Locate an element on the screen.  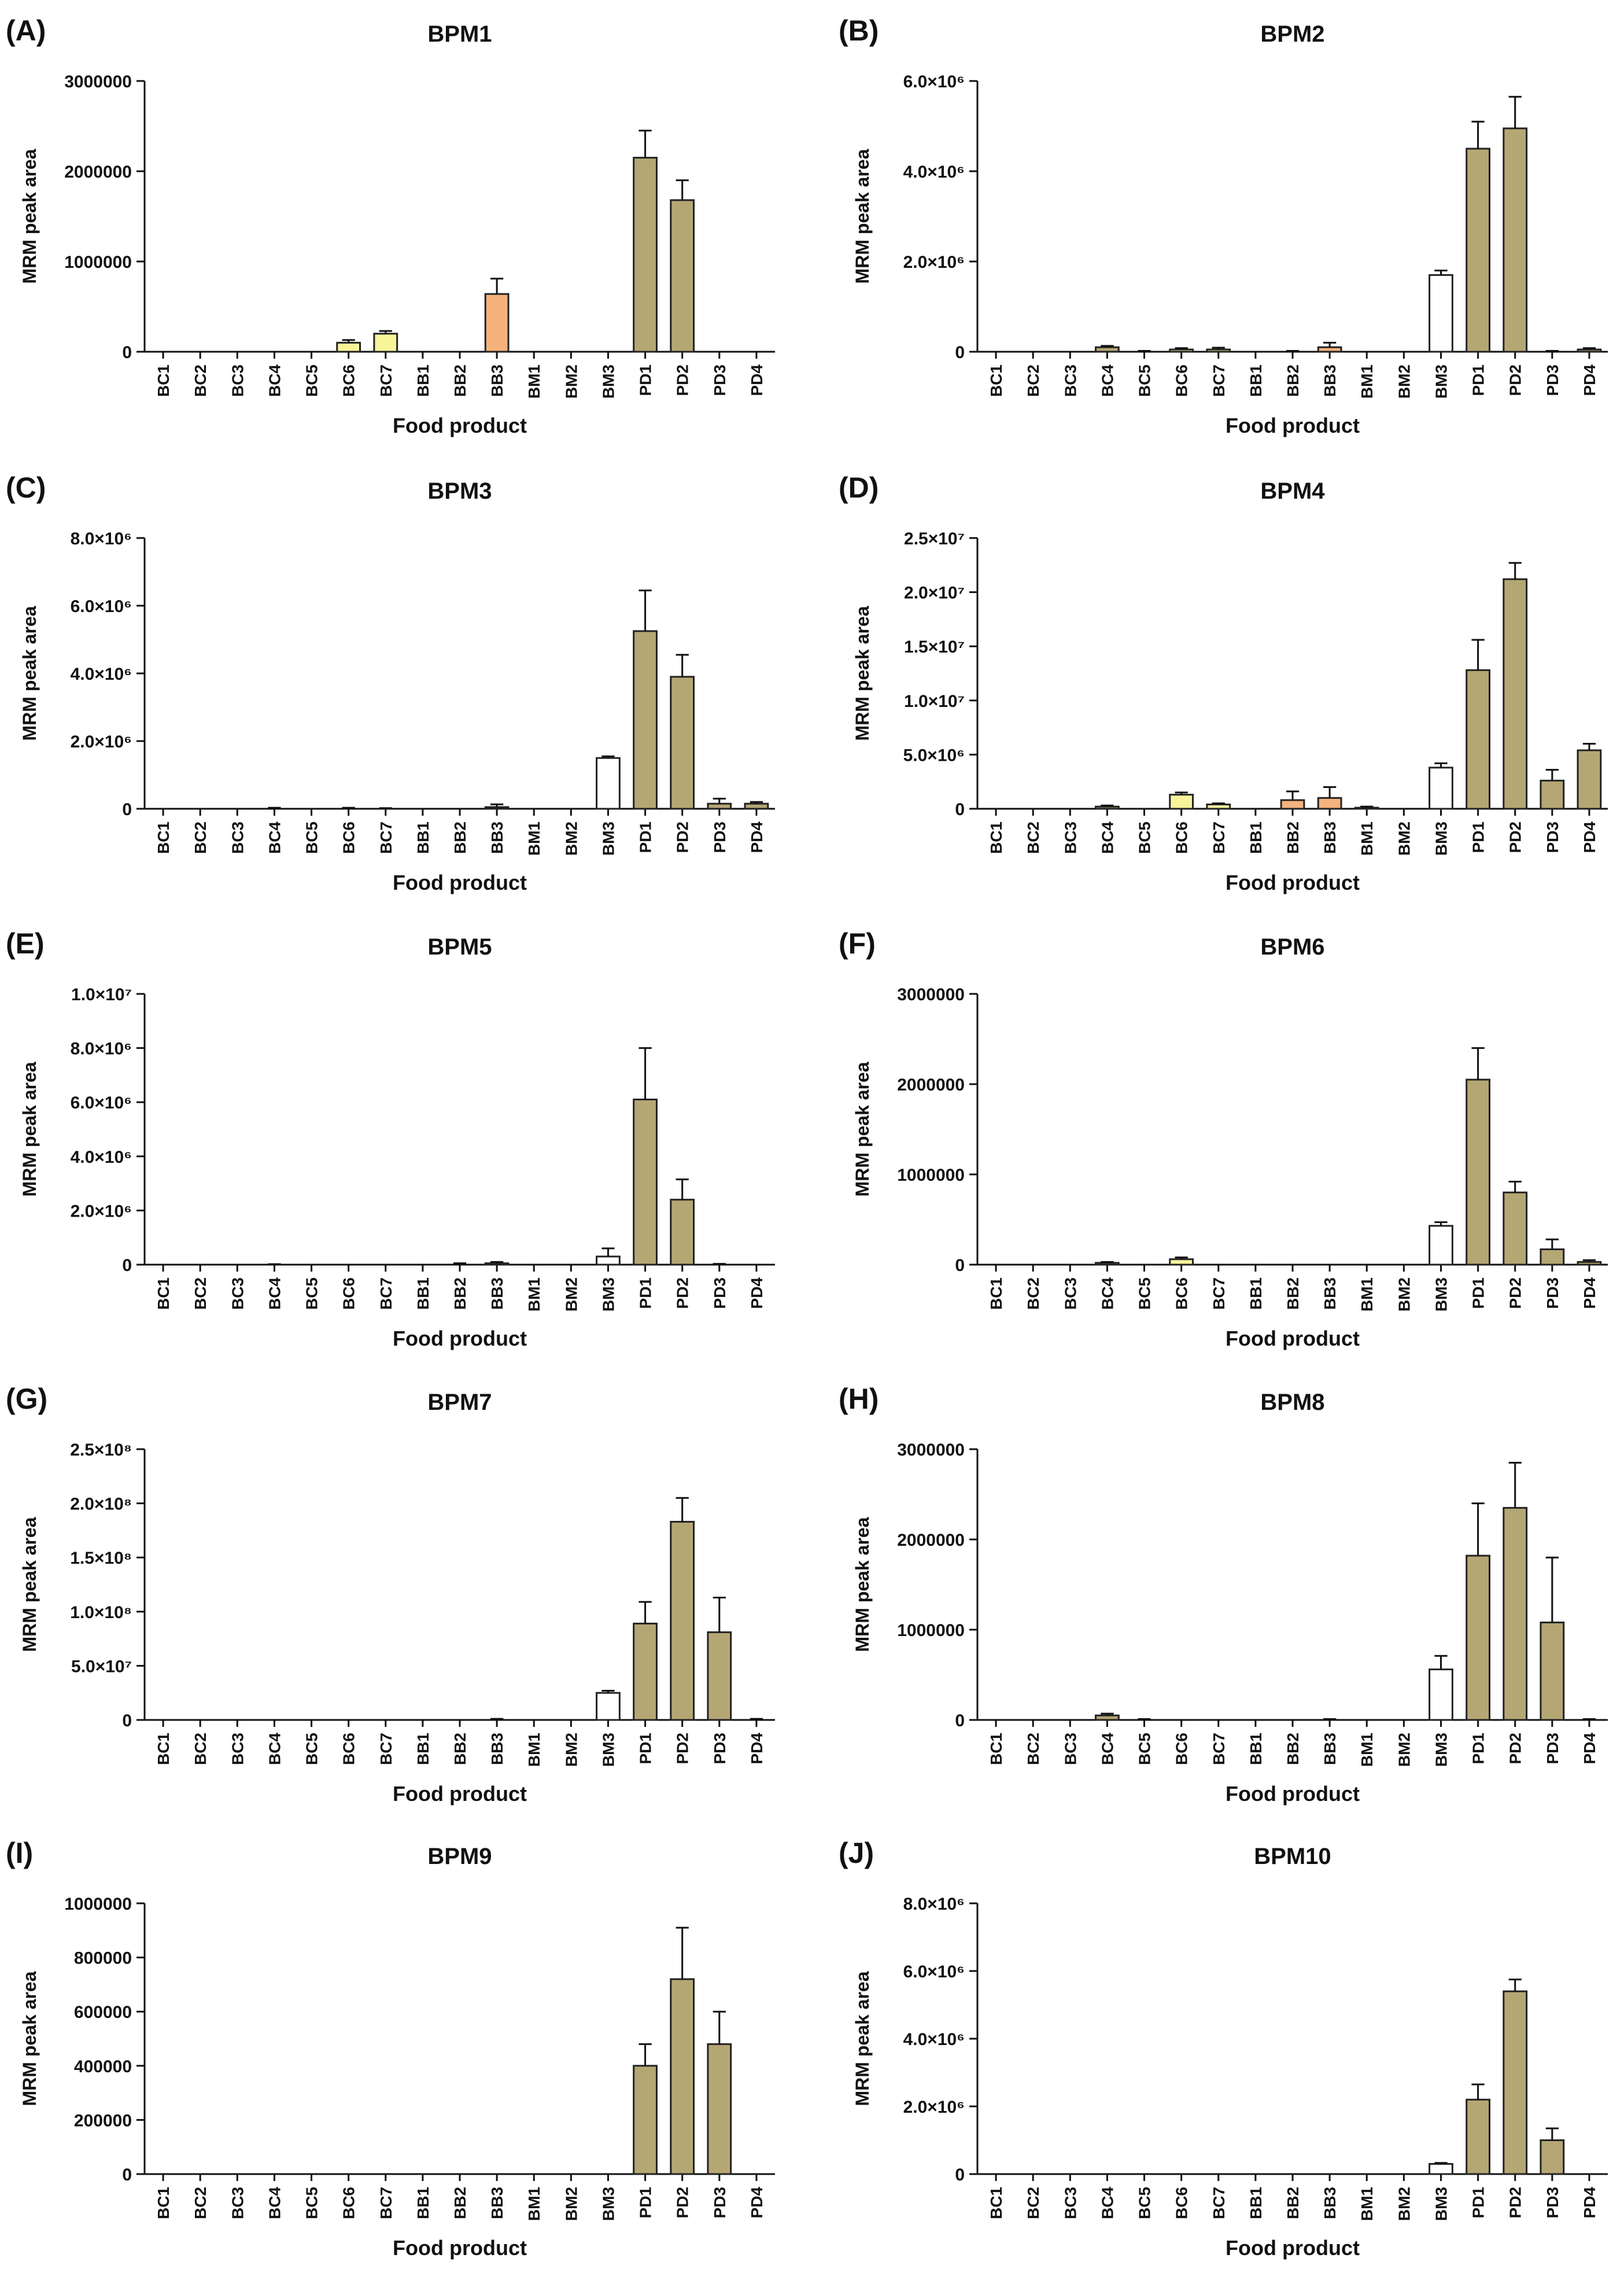
panel-label: (E) is located at coordinates (25, 943).